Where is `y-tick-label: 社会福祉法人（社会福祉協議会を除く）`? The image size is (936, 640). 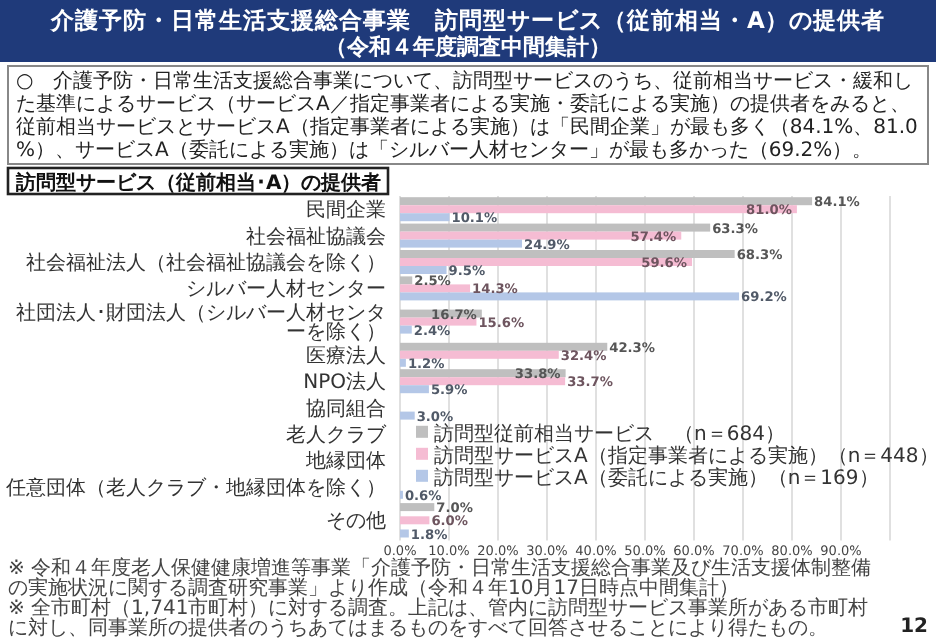 y-tick-label: 社会福祉法人（社会福祉協議会を除く） is located at coordinates (206, 263).